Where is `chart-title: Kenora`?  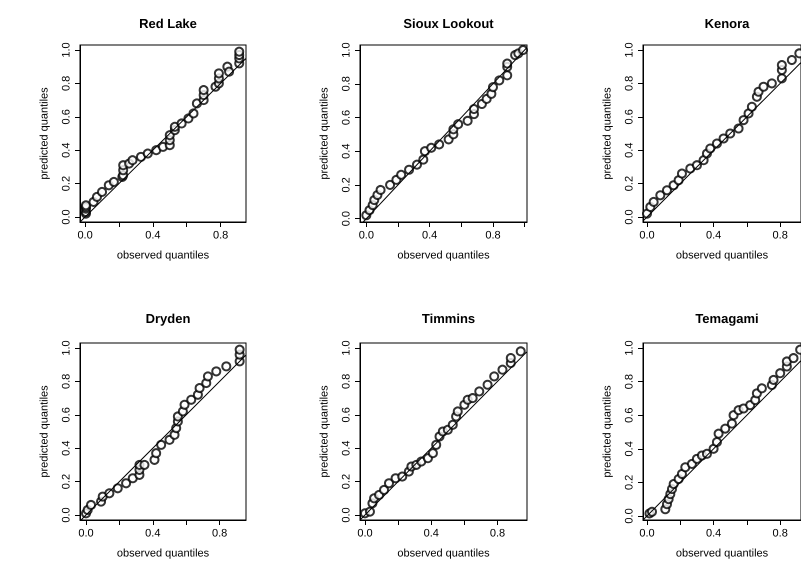
chart-title: Kenora is located at coordinates (727, 23).